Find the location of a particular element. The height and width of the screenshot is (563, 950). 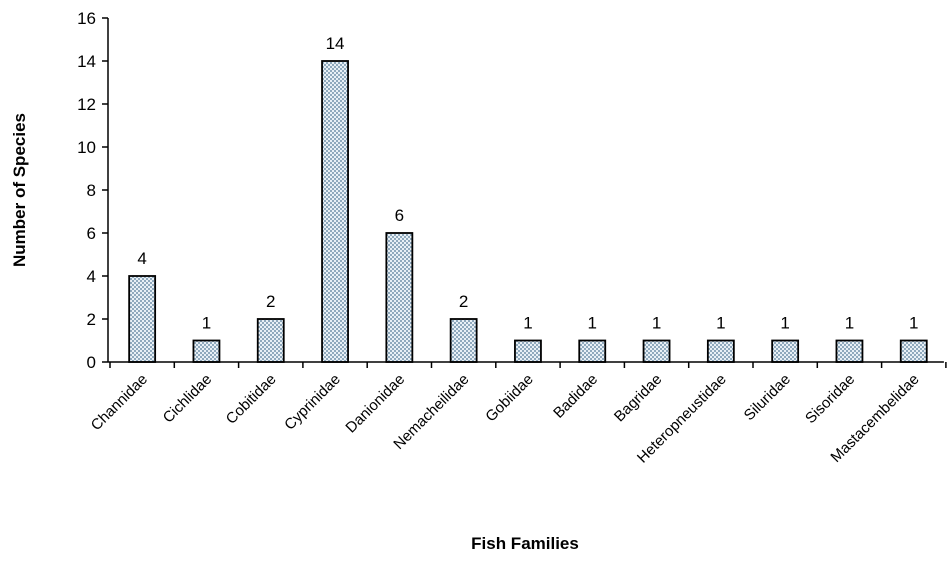

x-tick-label: Gobiidae is located at coordinates (509, 398).